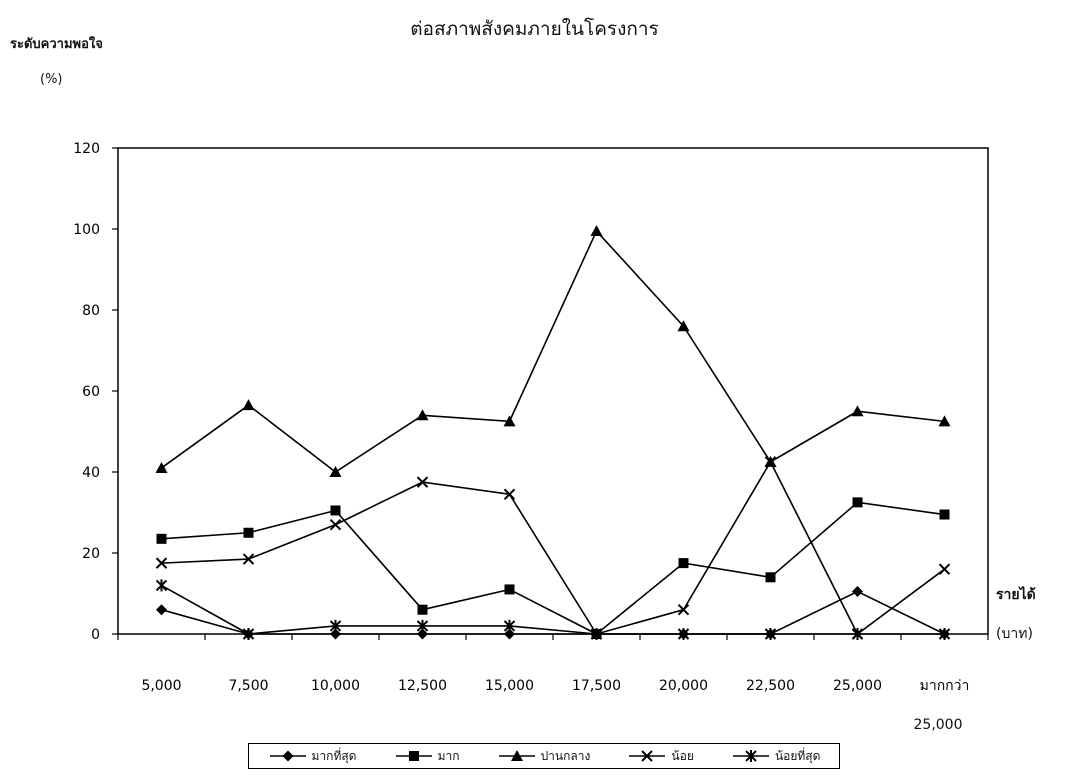 This screenshot has height=776, width=1069. I want to click on y-tick-label: 40, so click(91, 473).